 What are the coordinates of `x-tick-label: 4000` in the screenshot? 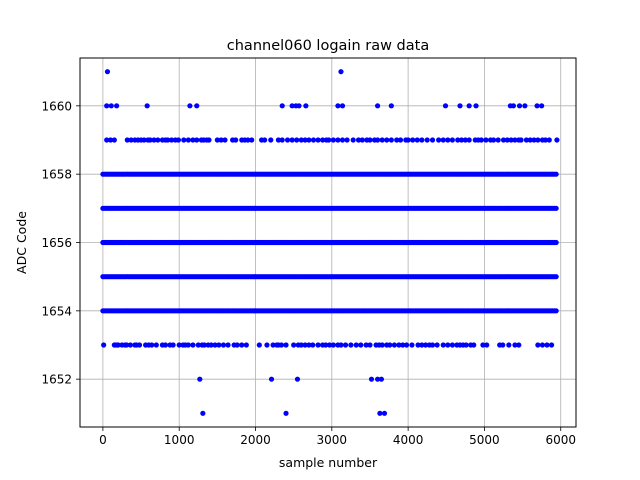 It's located at (408, 440).